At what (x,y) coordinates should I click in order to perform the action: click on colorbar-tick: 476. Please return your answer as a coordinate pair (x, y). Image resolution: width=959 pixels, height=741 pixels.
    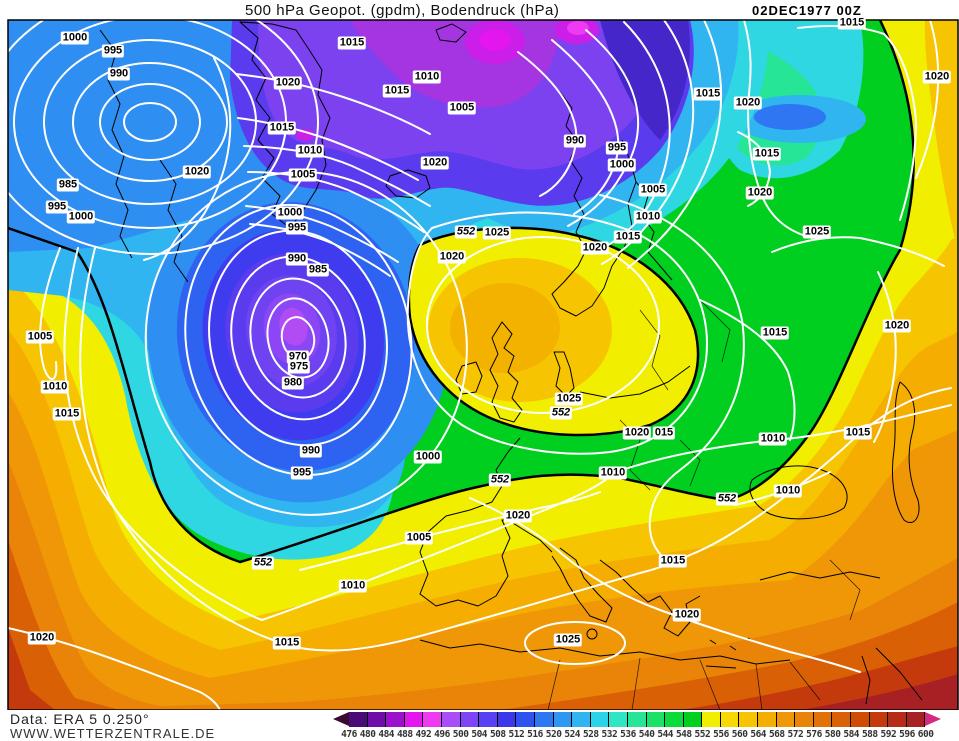
    Looking at the image, I should click on (349, 734).